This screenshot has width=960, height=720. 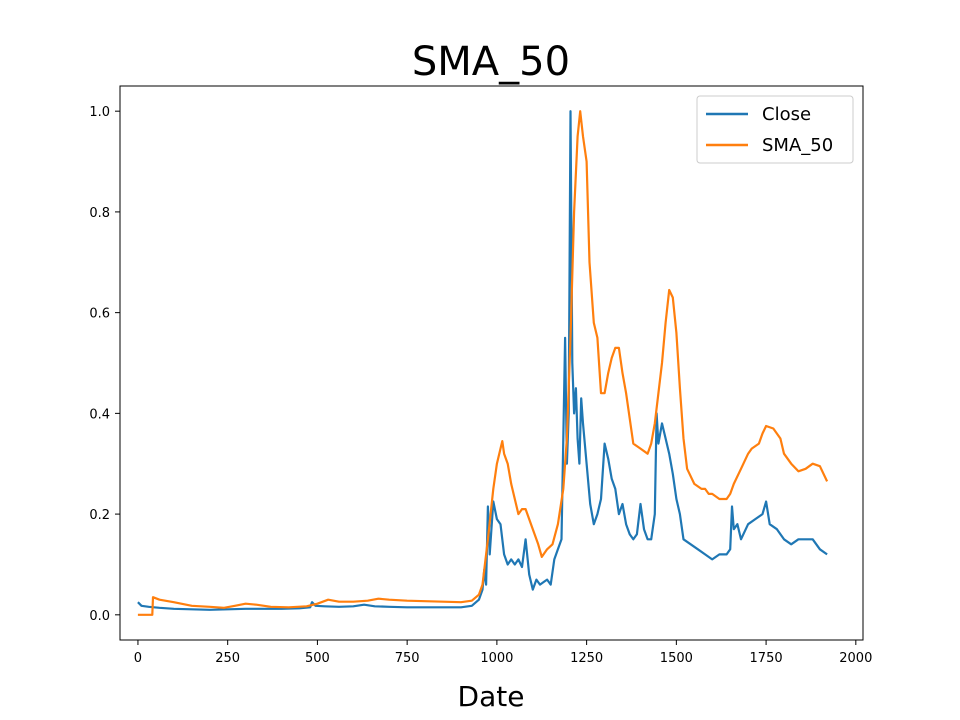 What do you see at coordinates (586, 658) in the screenshot?
I see `x-tick-label: 1250` at bounding box center [586, 658].